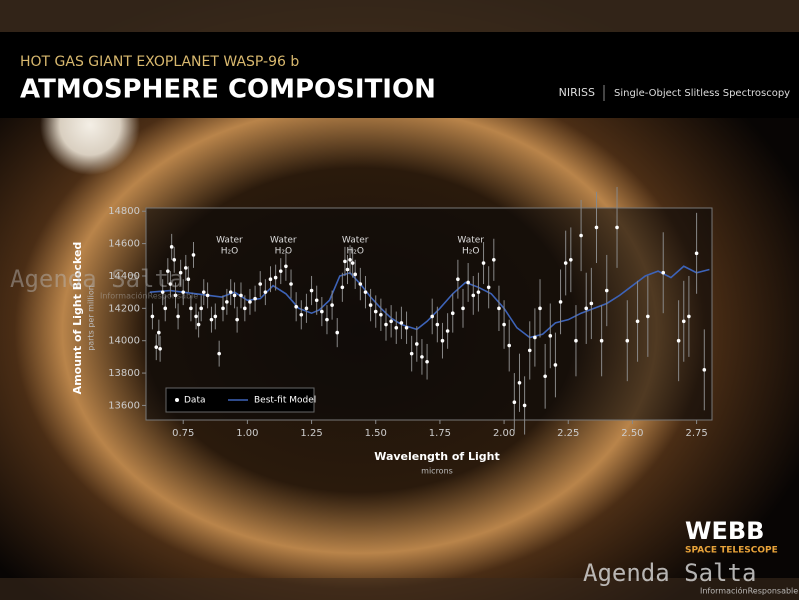 Image resolution: width=799 pixels, height=600 pixels. Describe the element at coordinates (437, 471) in the screenshot. I see `x-axis-unit: microns` at that location.